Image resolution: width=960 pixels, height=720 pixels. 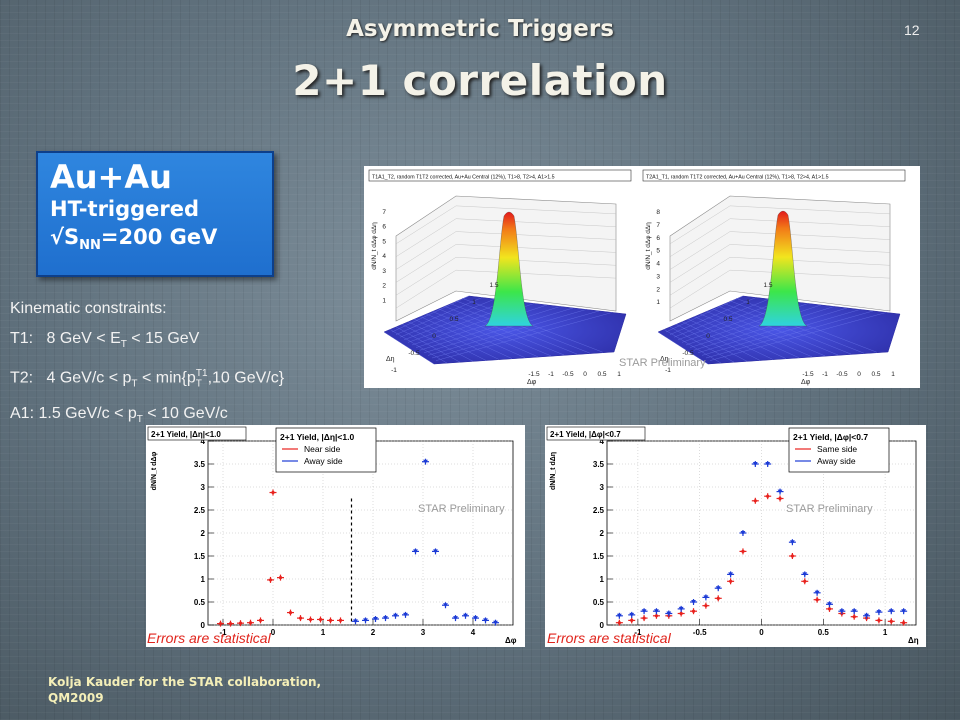 What do you see at coordinates (105, 339) in the screenshot?
I see `kinematics-row-t1: T1: 8 GeV < ET < 15 GeV` at bounding box center [105, 339].